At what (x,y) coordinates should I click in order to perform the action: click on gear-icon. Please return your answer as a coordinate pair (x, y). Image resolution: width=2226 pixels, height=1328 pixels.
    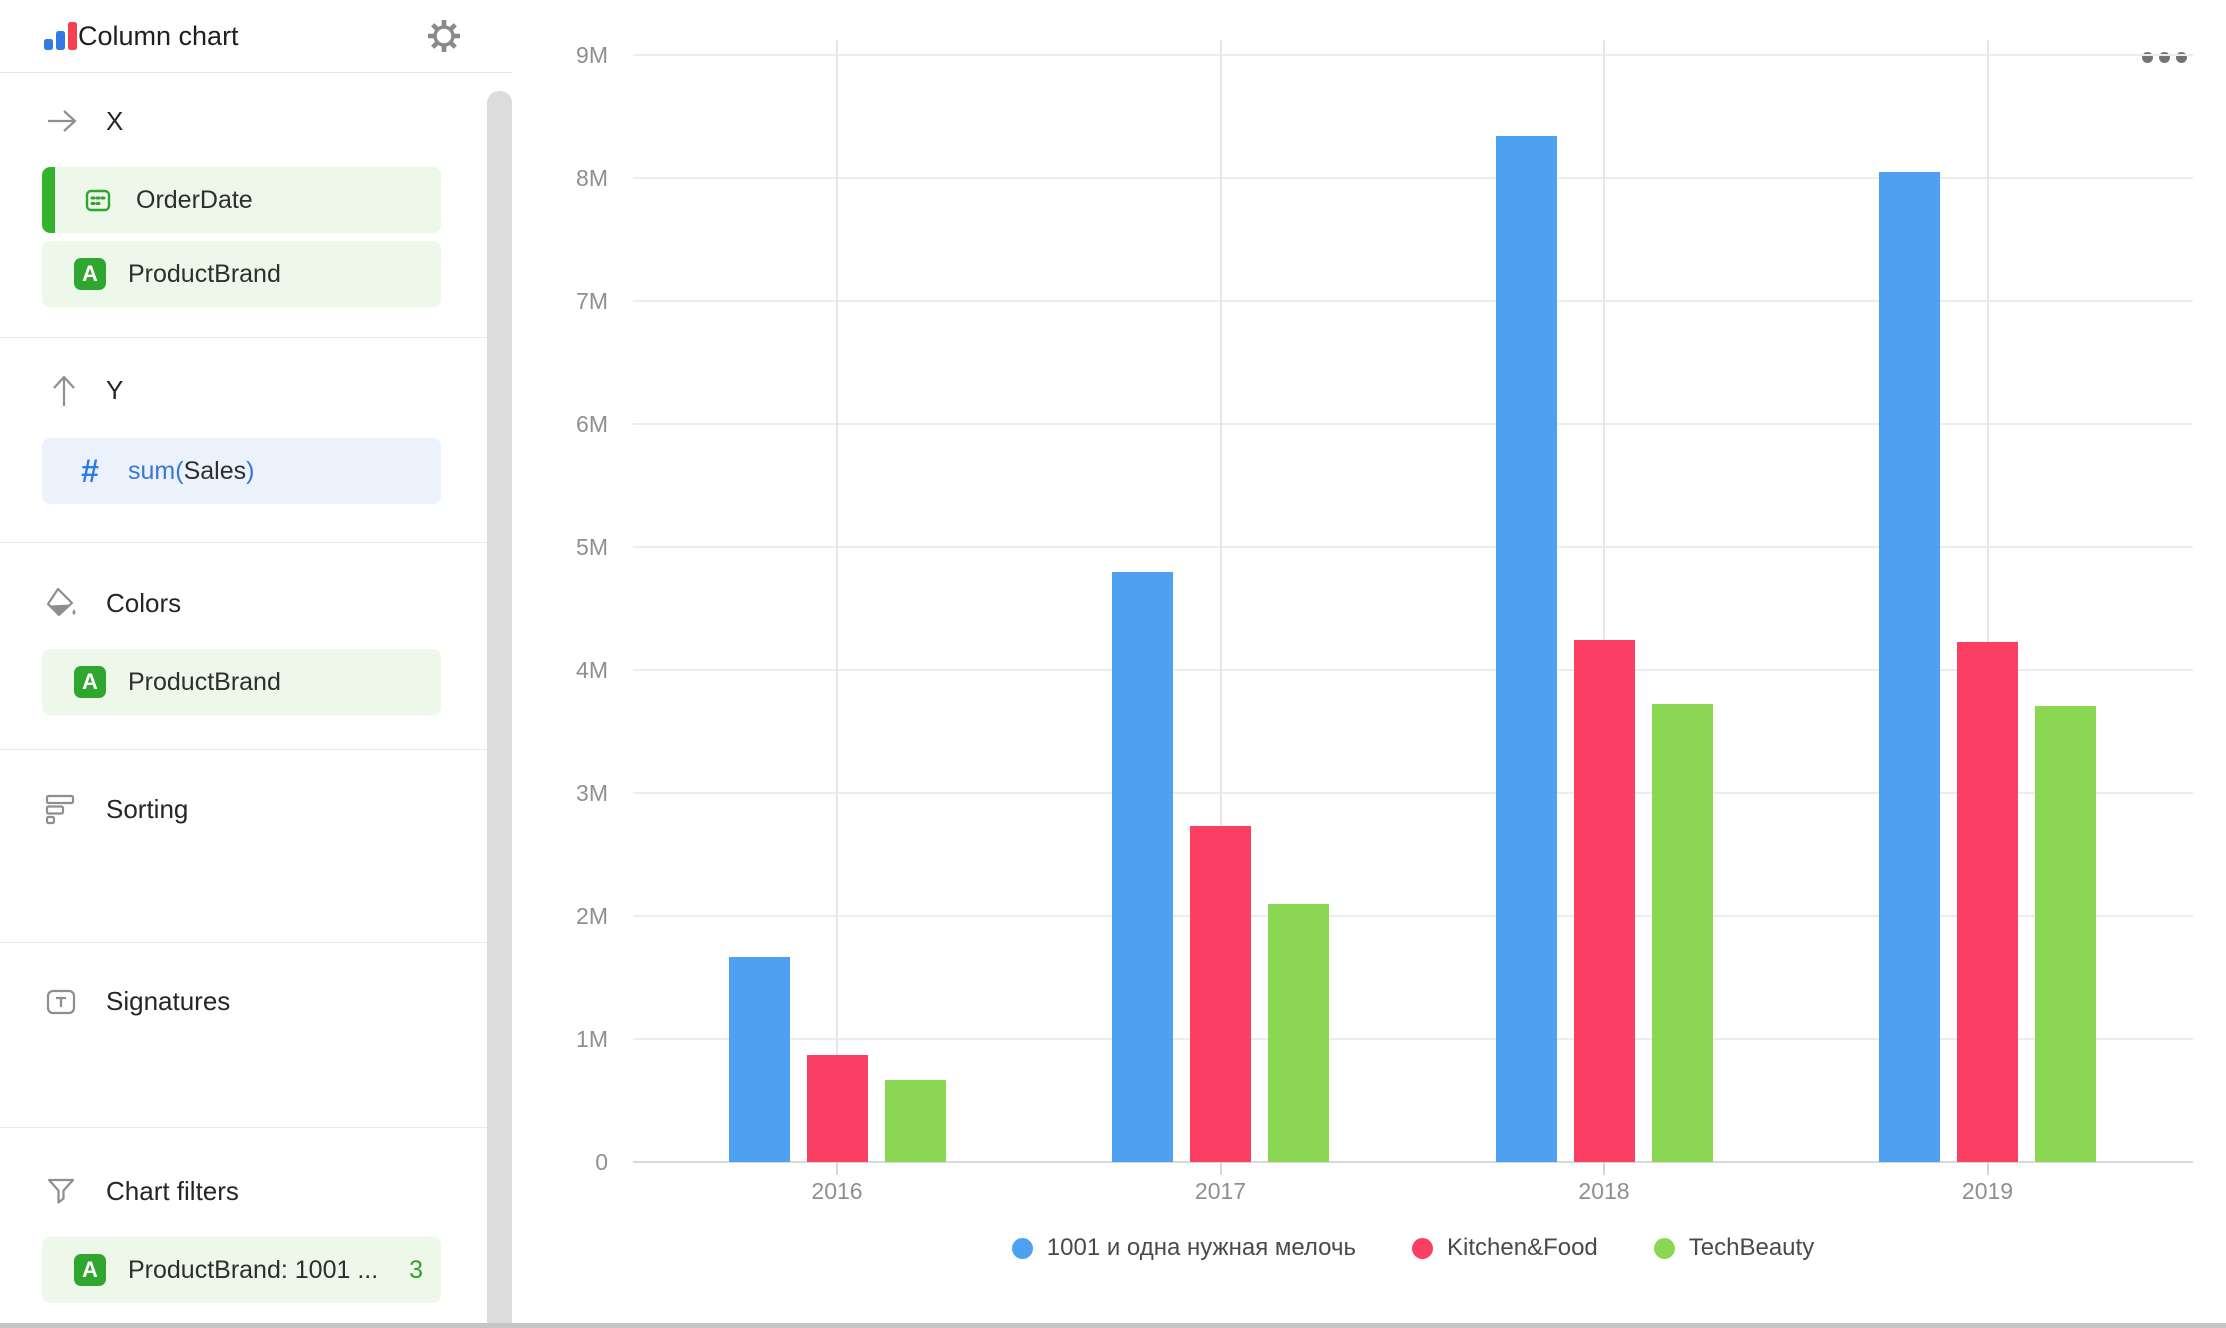
    Looking at the image, I should click on (444, 36).